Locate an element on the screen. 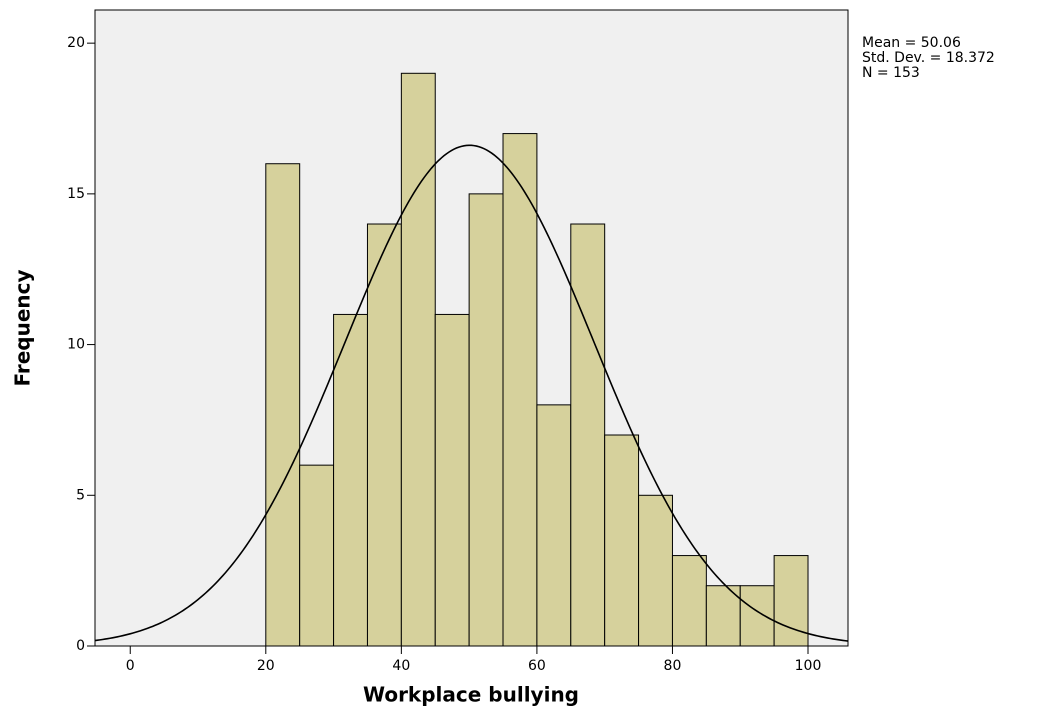 The width and height of the screenshot is (1046, 711). x-tick-label: 0 is located at coordinates (130, 666).